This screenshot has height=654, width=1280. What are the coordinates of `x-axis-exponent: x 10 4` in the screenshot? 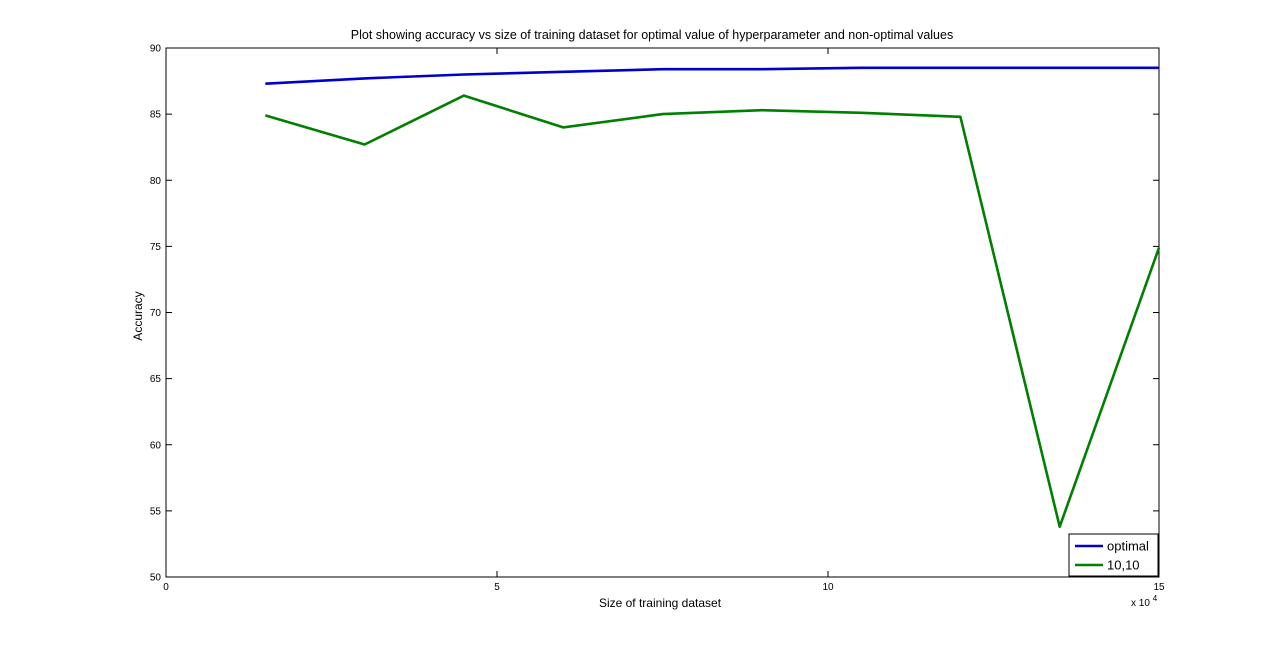 It's located at (1144, 601).